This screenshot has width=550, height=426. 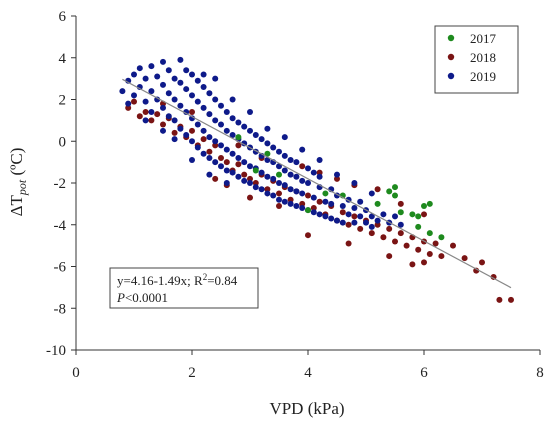 I want to click on regression-equation: y=4.16-1.49x; R2=0.84, so click(x=177, y=280).